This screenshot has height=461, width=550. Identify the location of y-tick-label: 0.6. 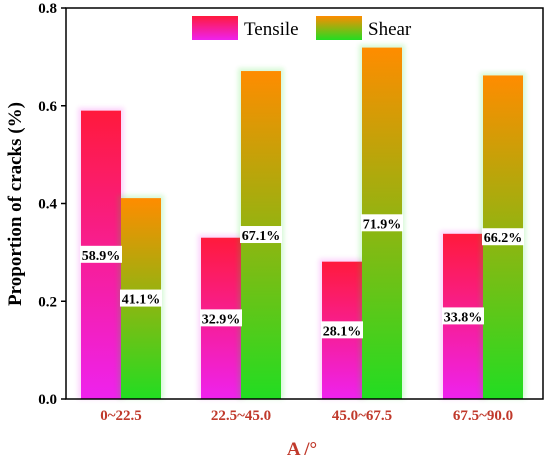
(47, 107).